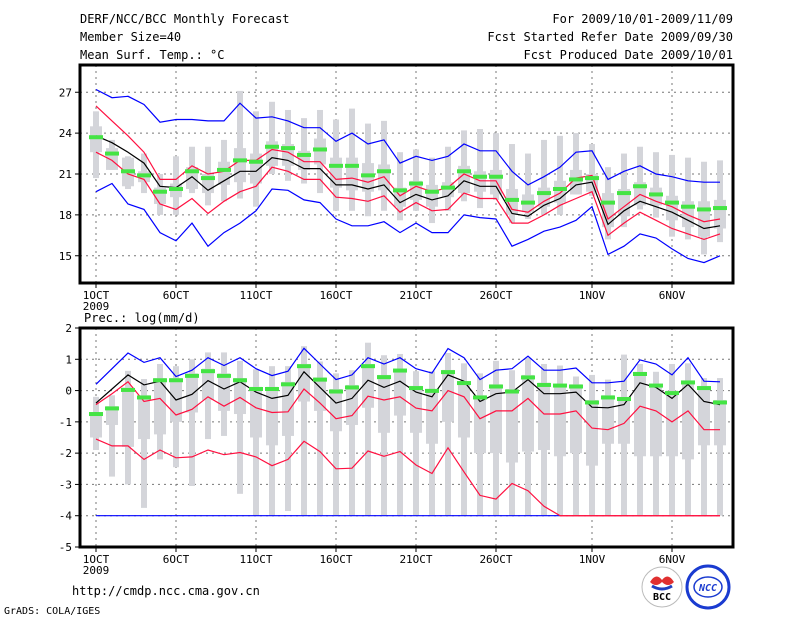 Image resolution: width=800 pixels, height=618 pixels. I want to click on variable-label: Mean Surf. Temp.: °C, so click(152, 55).